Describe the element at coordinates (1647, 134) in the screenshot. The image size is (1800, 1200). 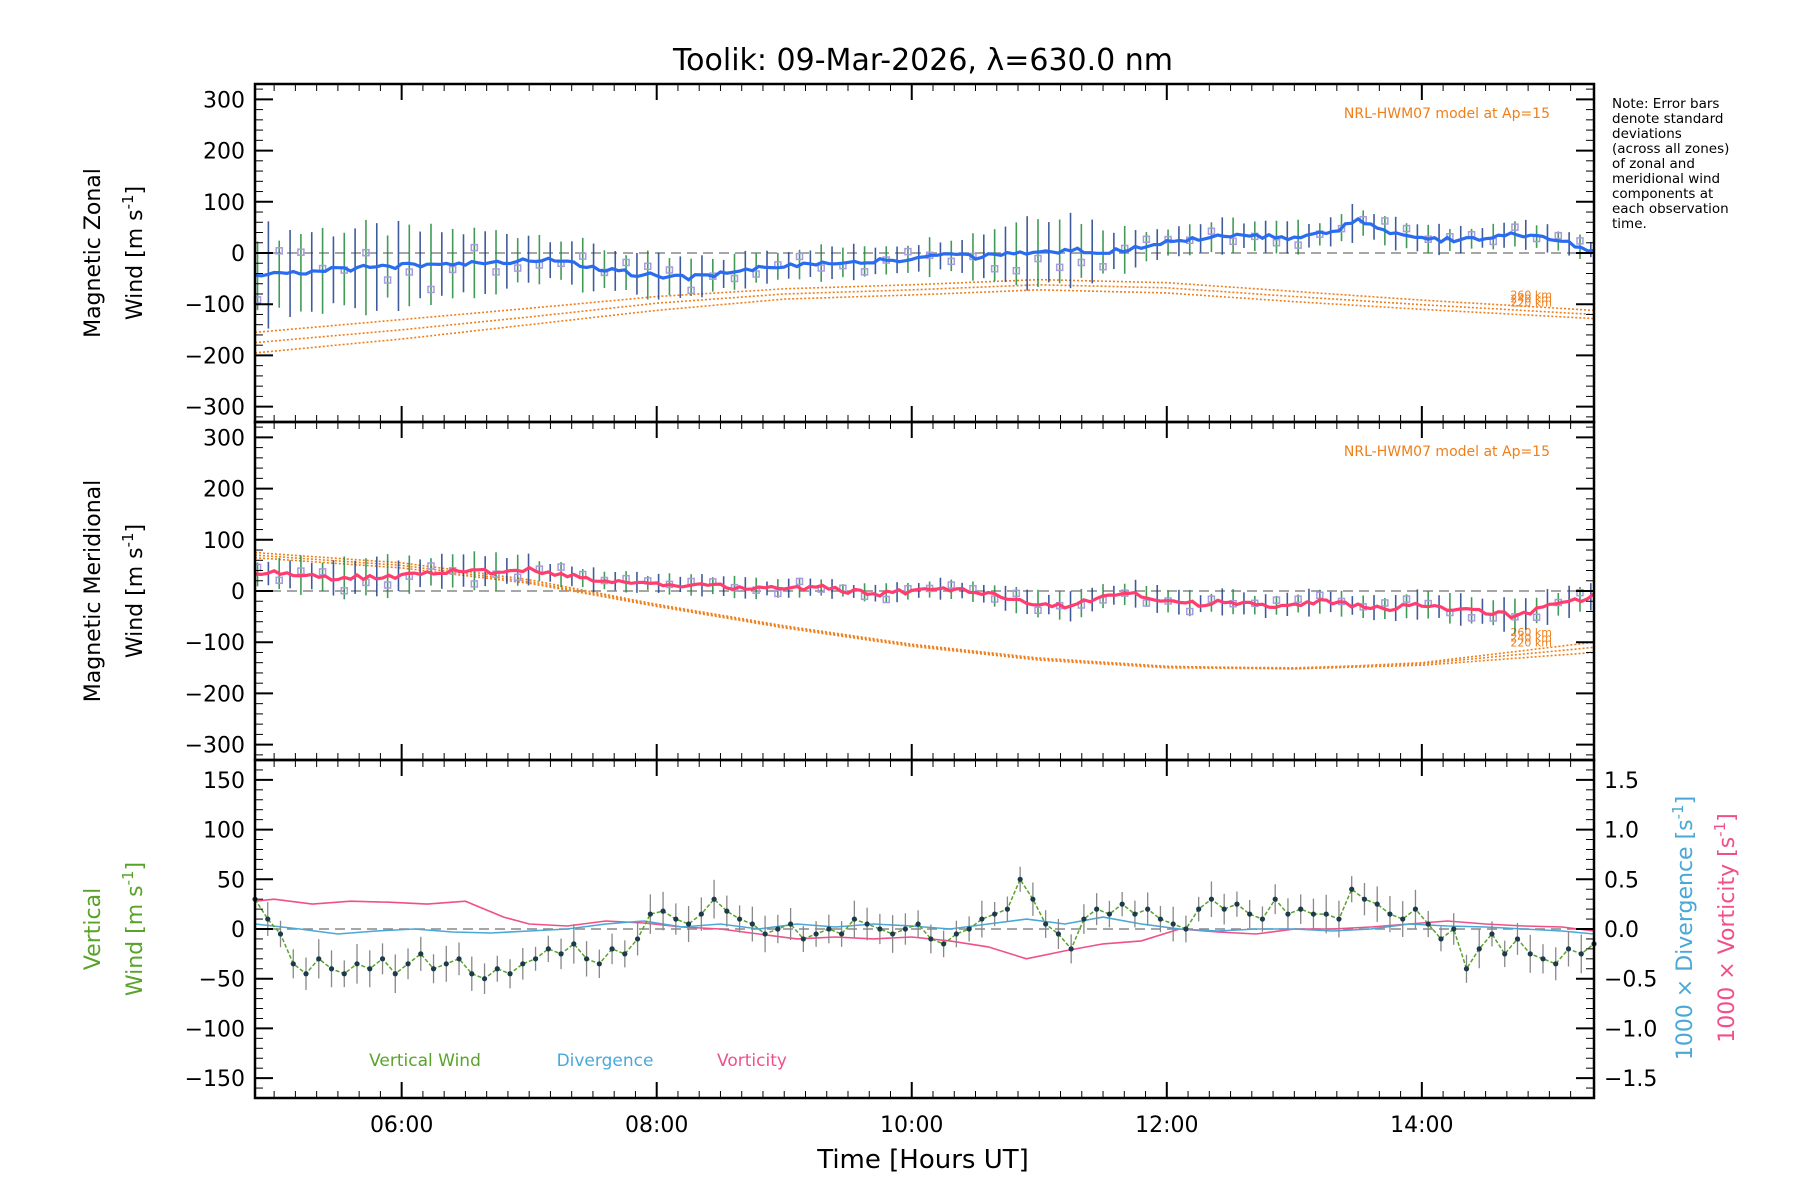
I see `note-line: deviations` at that location.